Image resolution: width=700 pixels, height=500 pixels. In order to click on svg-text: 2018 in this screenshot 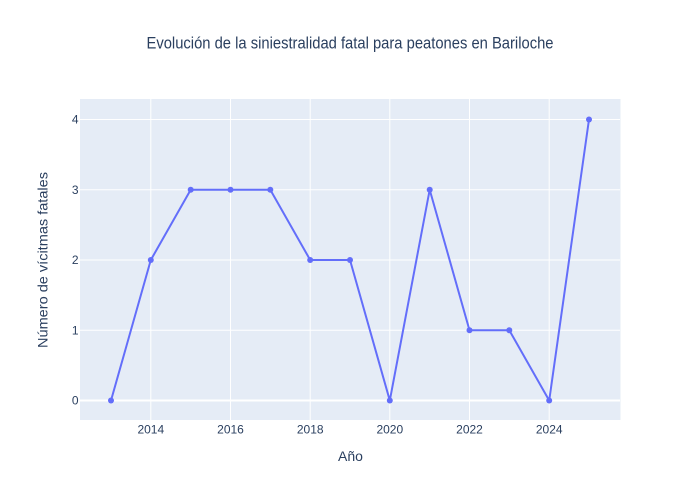, I will do `click(310, 430)`.